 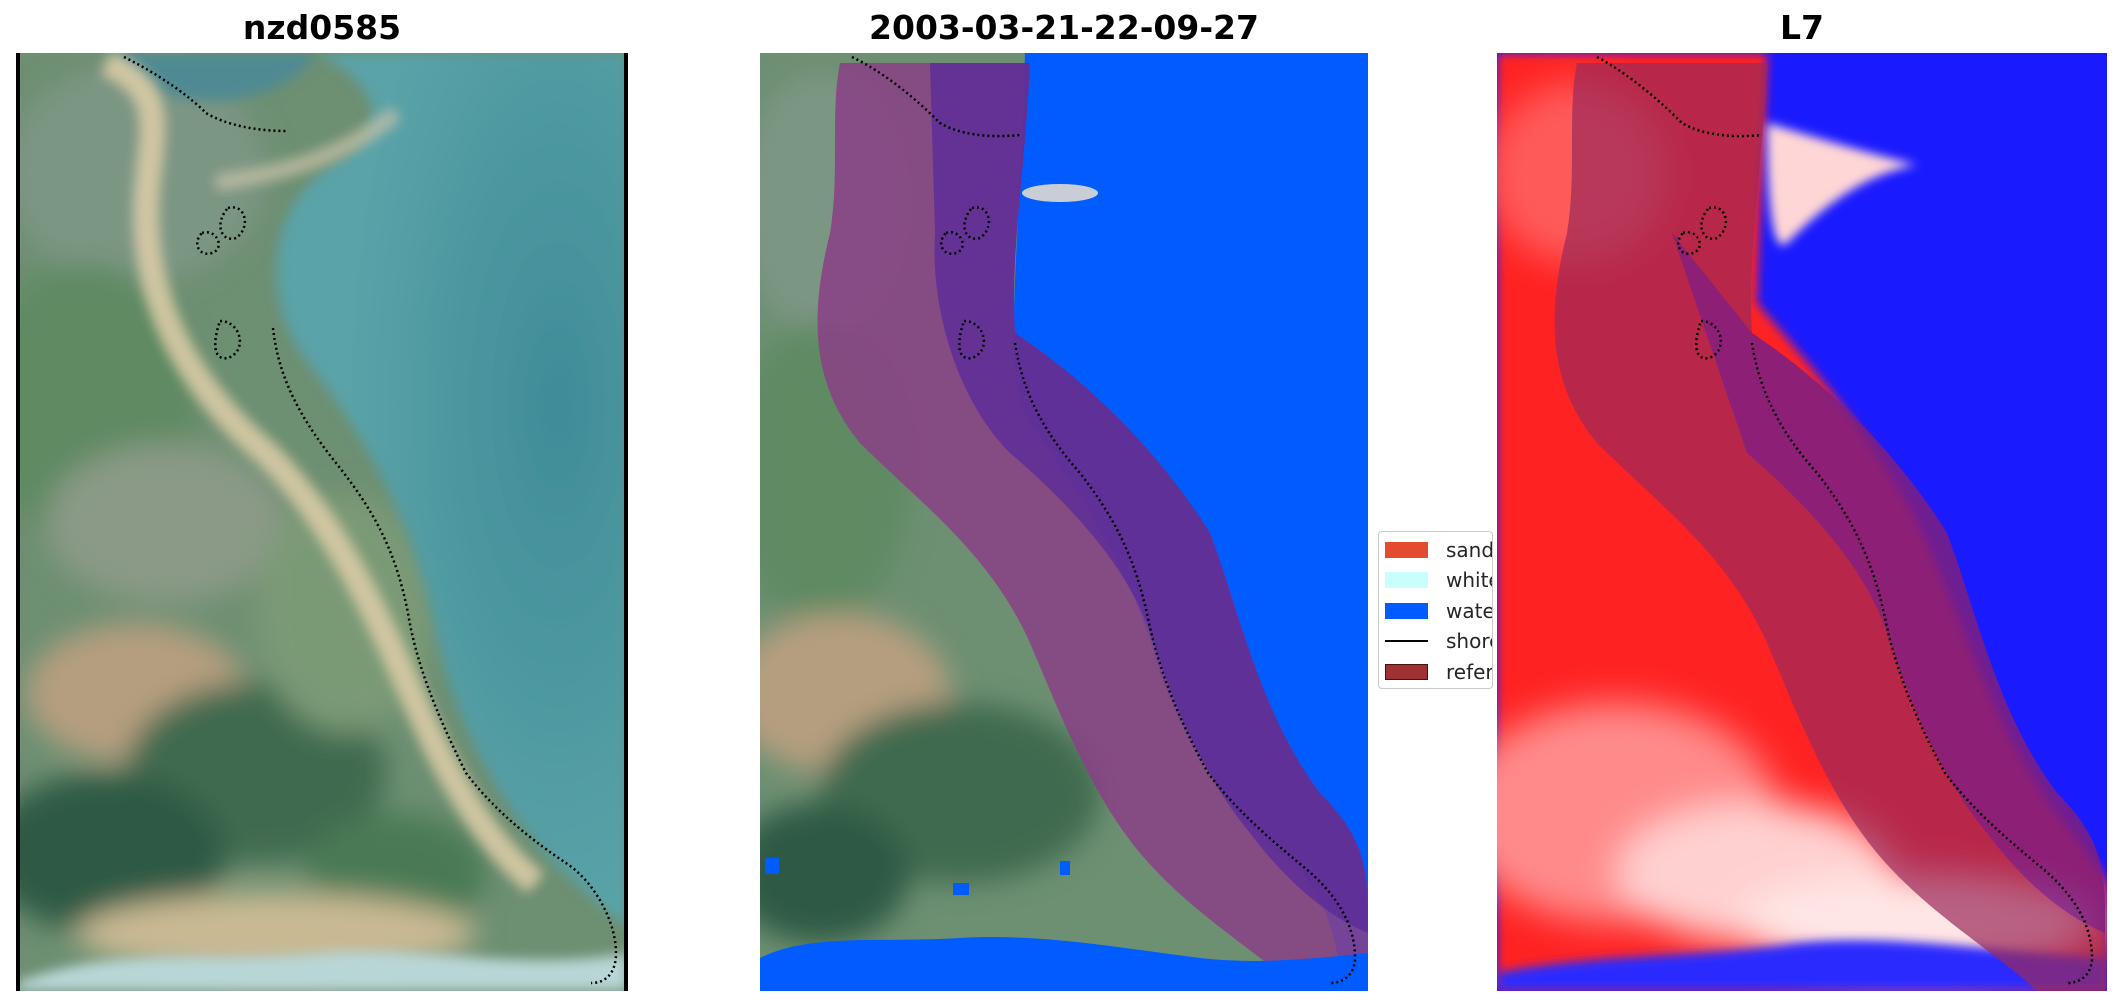 I want to click on legend-swatch-water, so click(x=1406, y=610).